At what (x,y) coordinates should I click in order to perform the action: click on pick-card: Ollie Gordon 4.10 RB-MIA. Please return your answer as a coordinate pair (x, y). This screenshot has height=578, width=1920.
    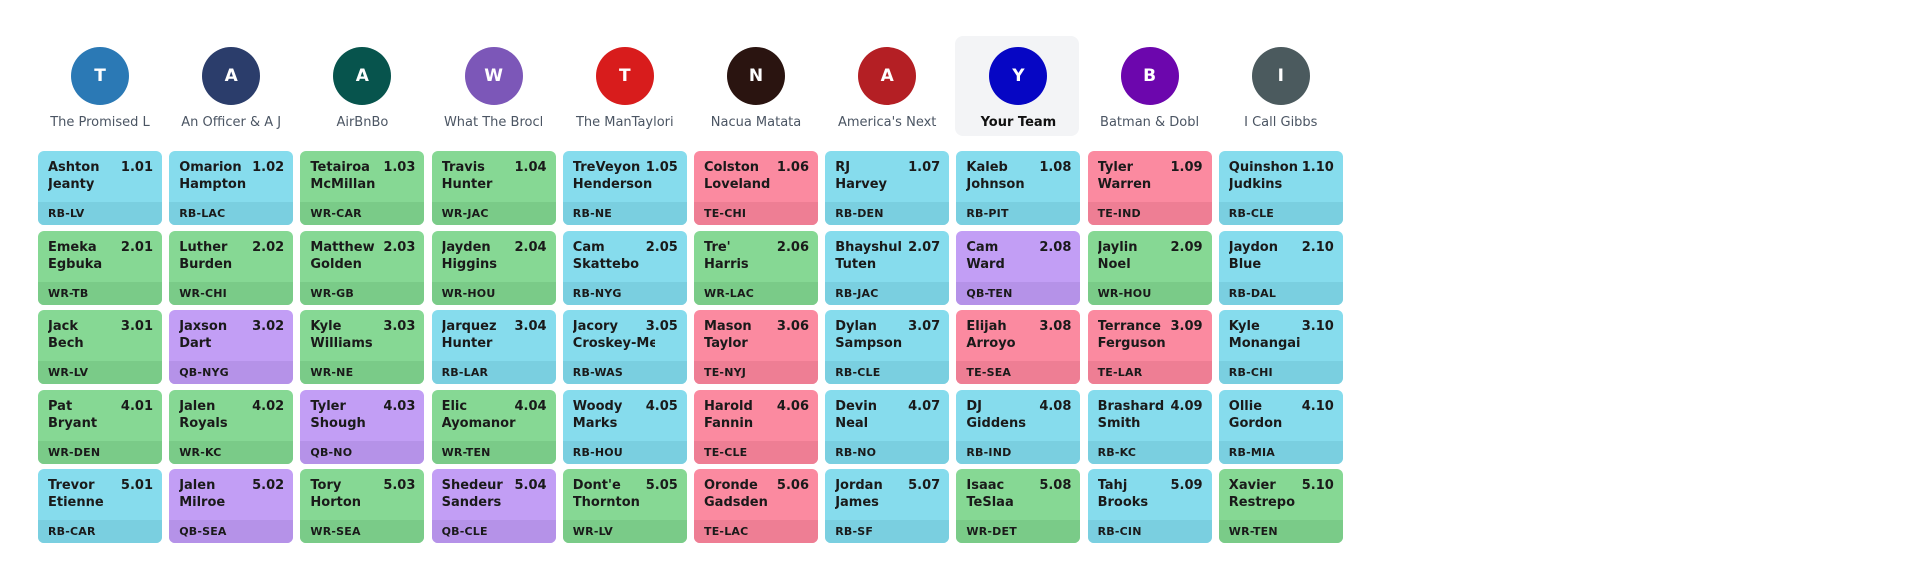
    Looking at the image, I should click on (1280, 426).